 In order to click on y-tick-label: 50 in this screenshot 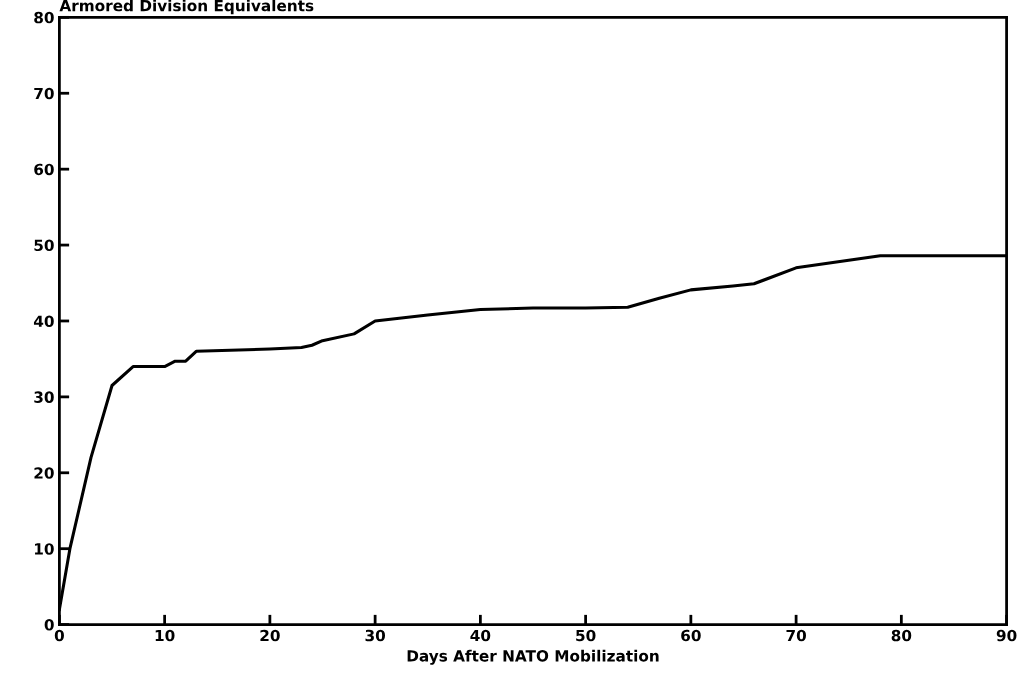, I will do `click(44, 245)`.